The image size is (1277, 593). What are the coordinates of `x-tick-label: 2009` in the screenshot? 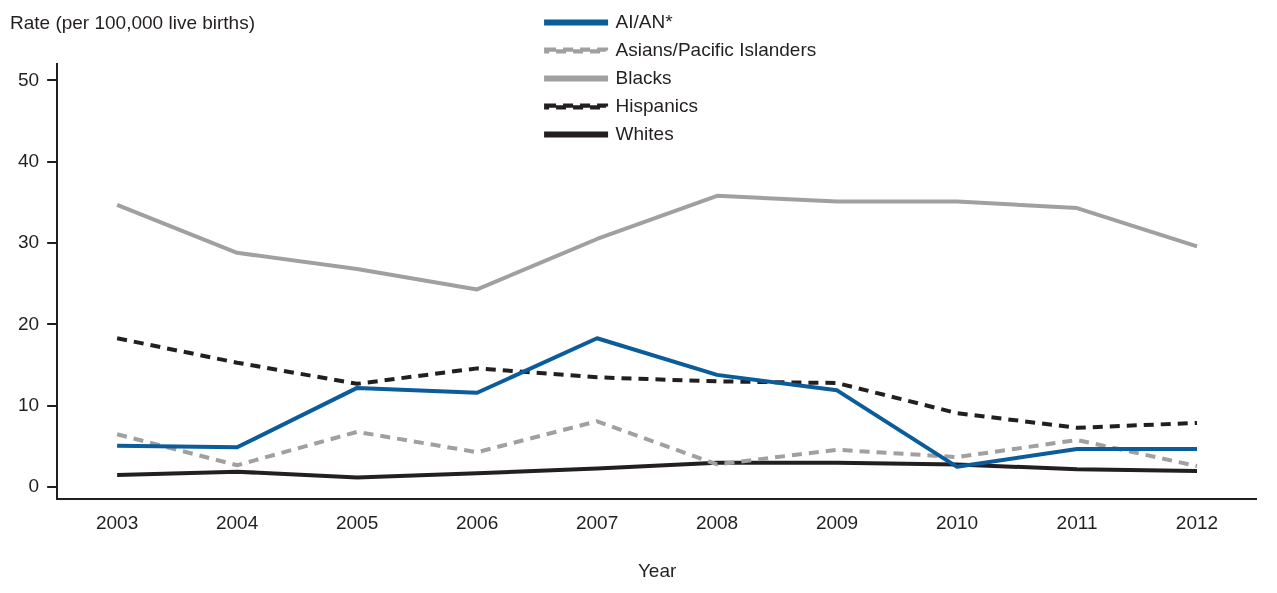 It's located at (837, 523).